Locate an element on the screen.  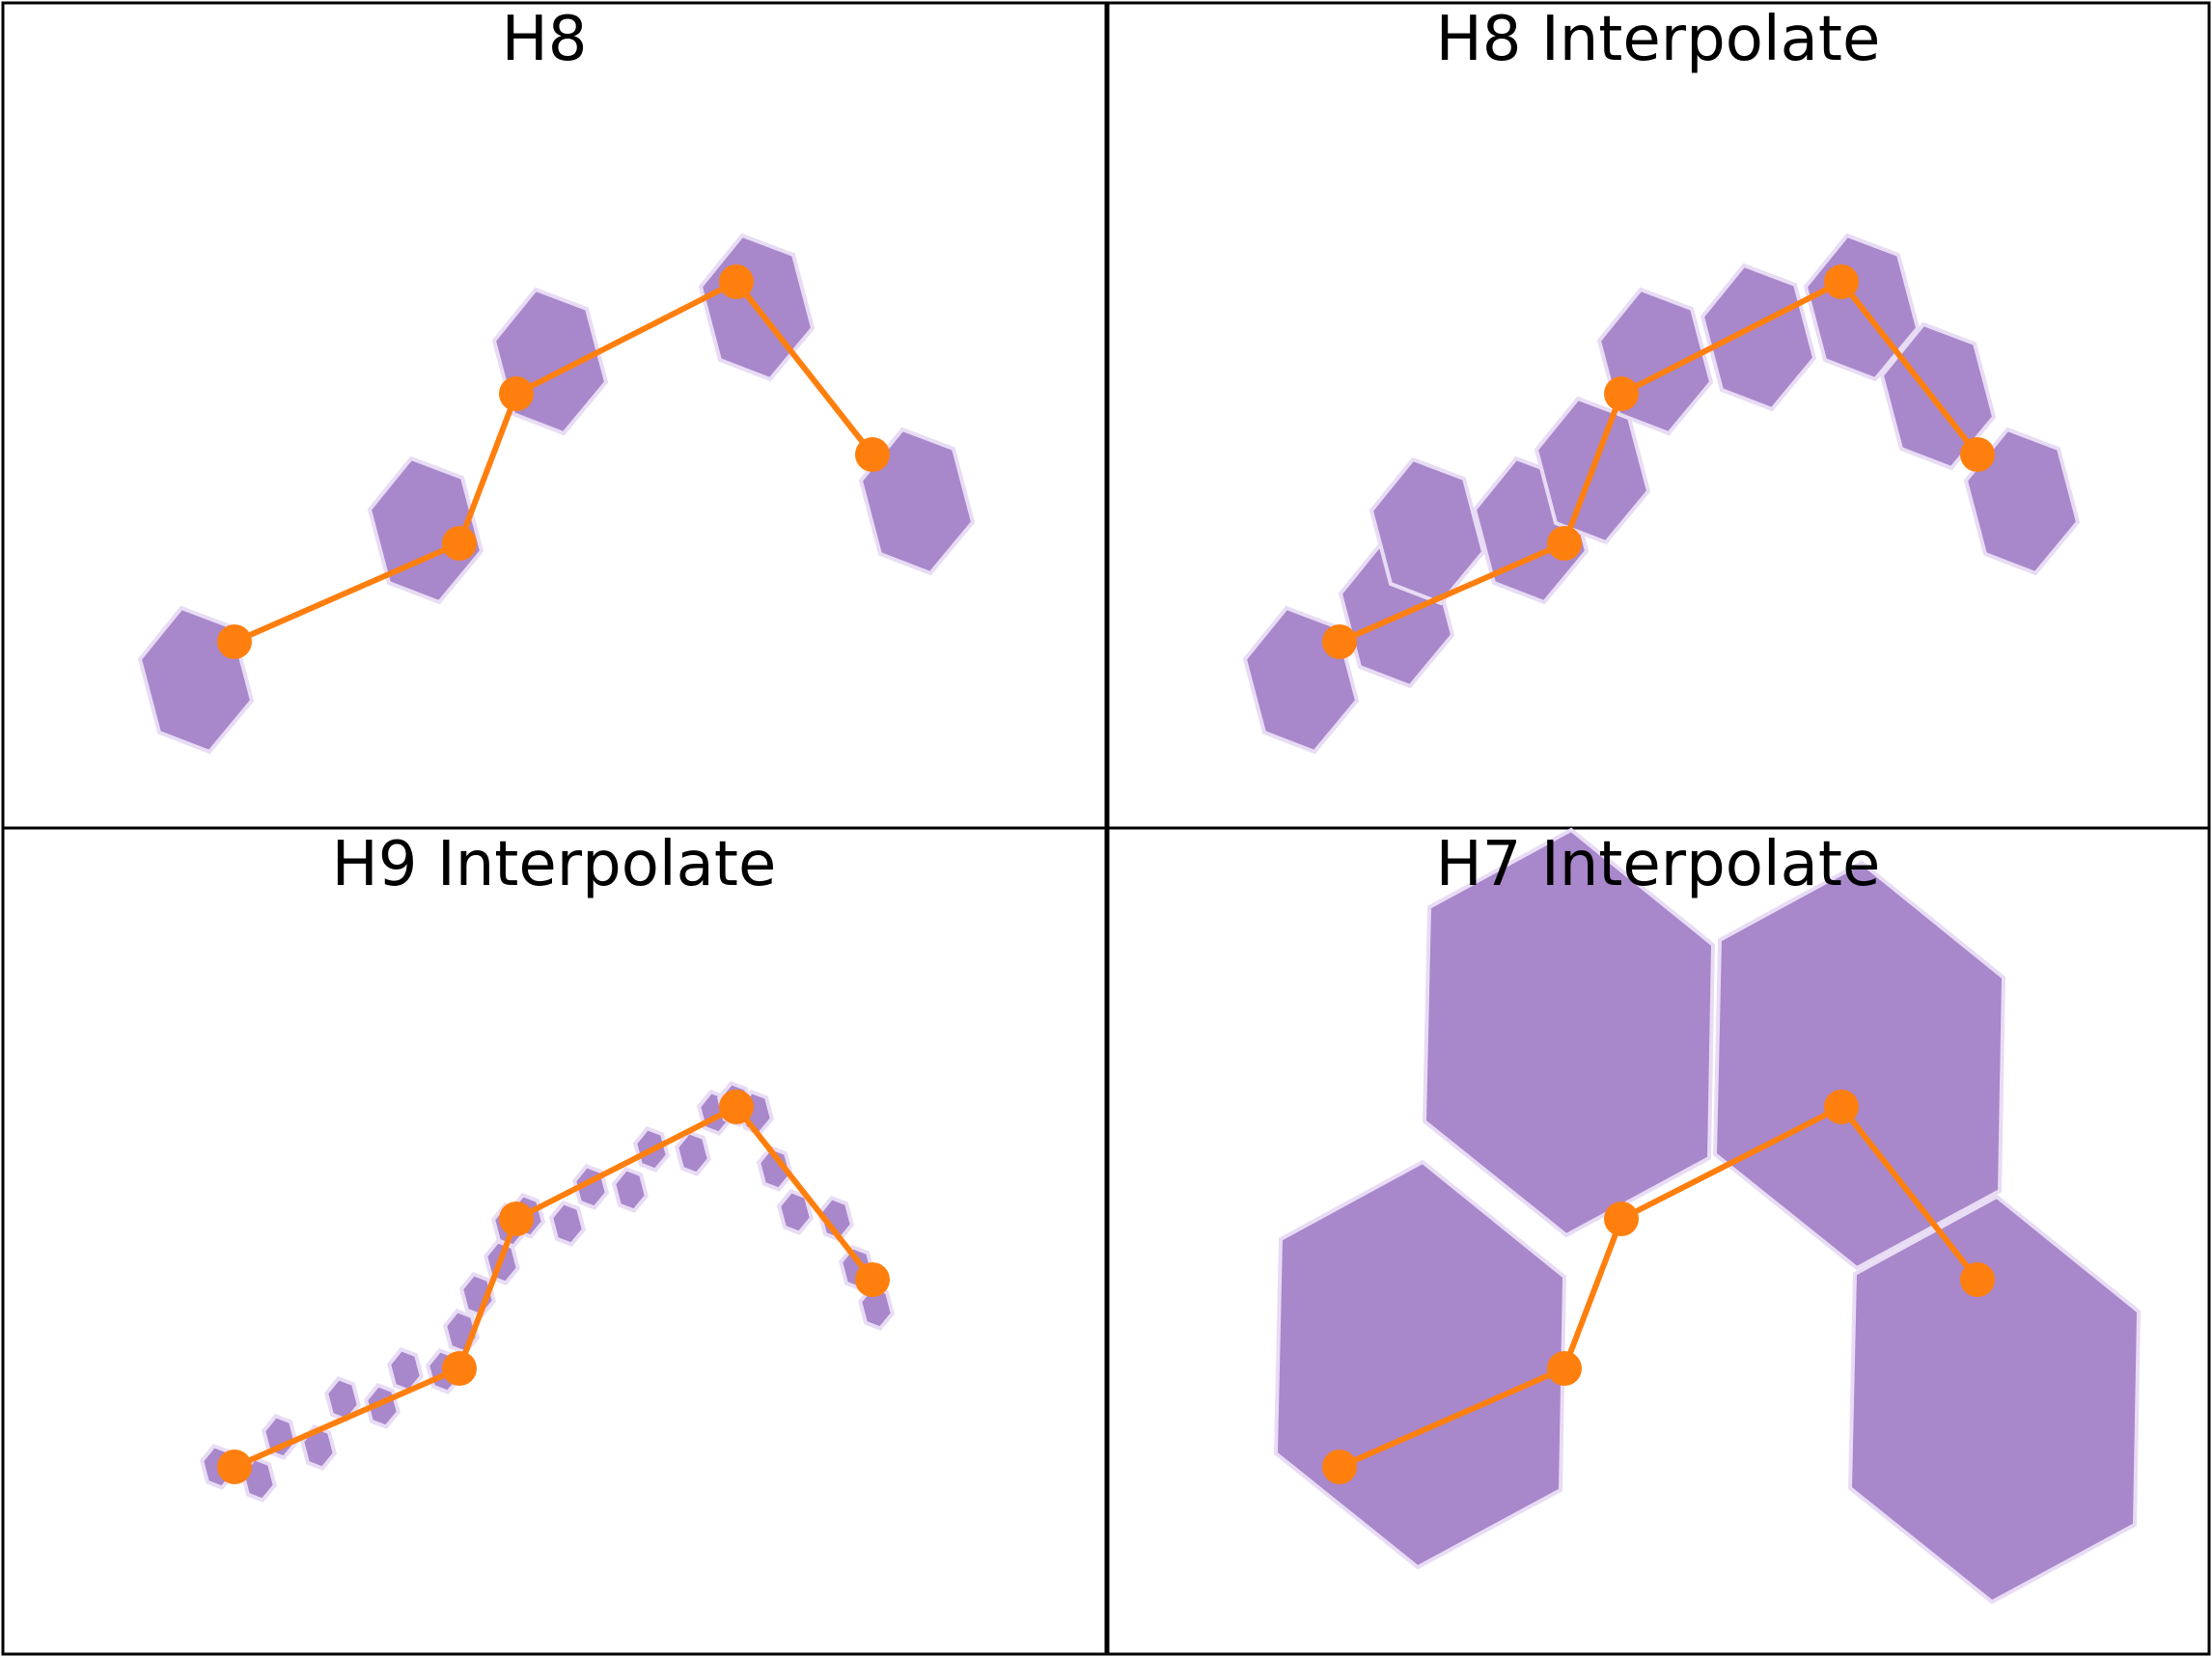
panel-title: H8 is located at coordinates (545, 40).